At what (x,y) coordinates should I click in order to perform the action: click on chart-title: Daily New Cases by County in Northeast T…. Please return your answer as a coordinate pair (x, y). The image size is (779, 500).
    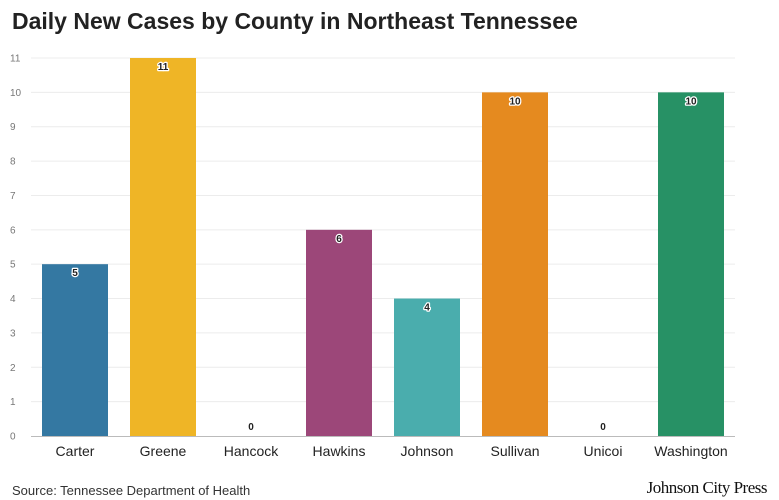
    Looking at the image, I should click on (295, 21).